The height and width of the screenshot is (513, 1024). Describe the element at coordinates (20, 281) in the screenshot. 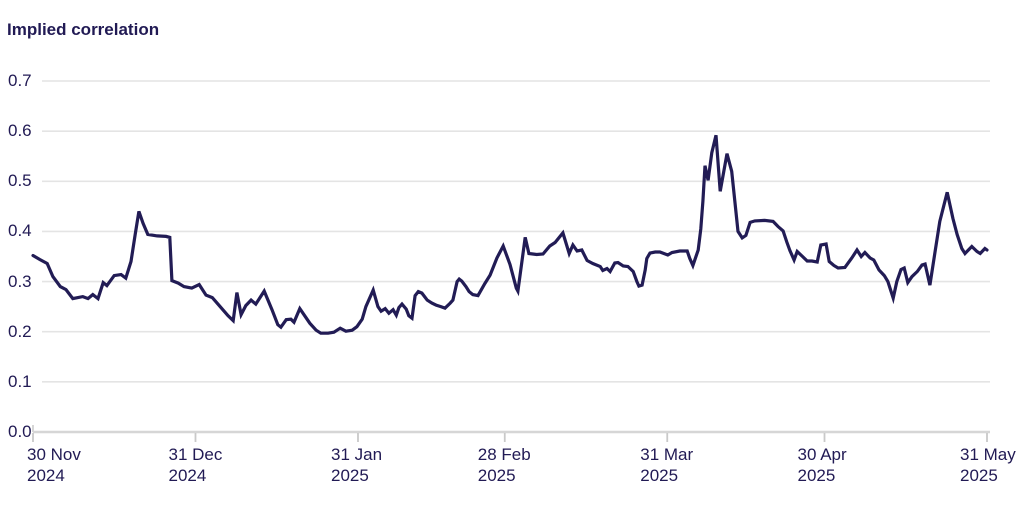

I see `y-axis-label: 0.3` at that location.